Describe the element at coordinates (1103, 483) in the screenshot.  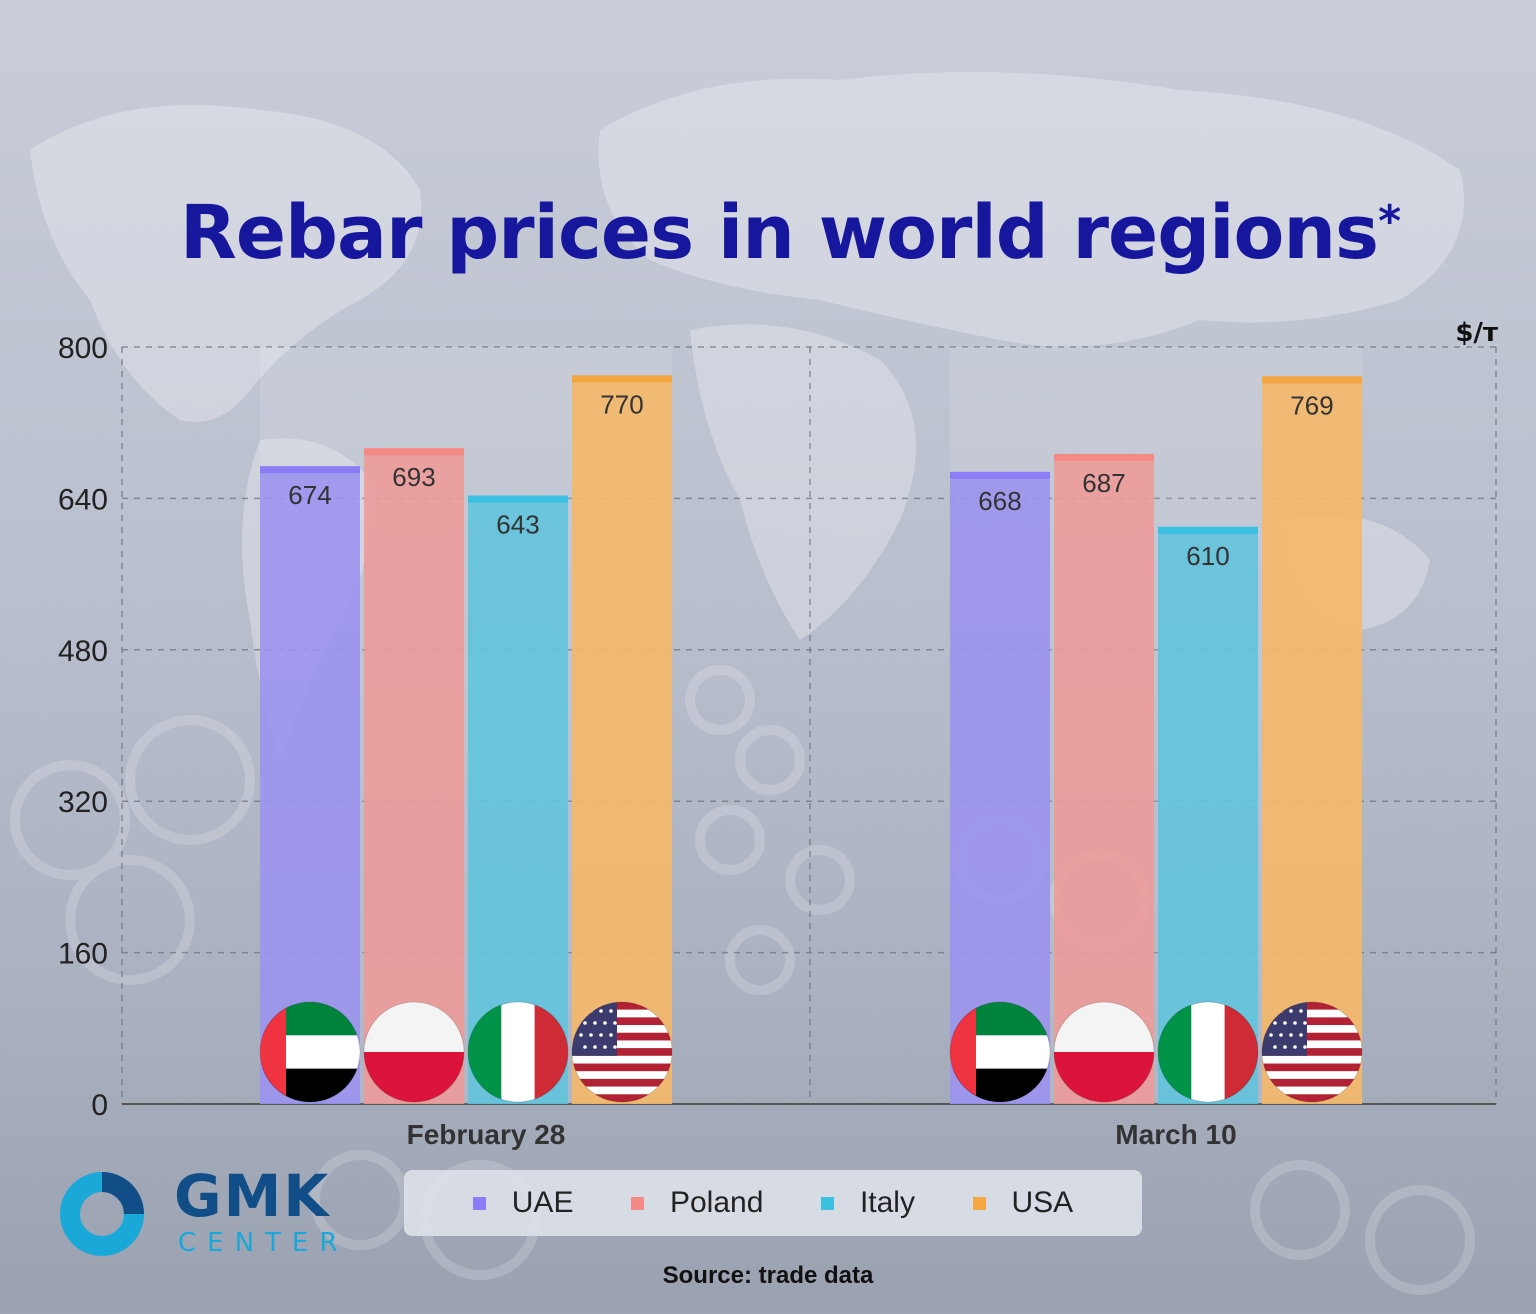
I see `data-label-poland-2: 687` at that location.